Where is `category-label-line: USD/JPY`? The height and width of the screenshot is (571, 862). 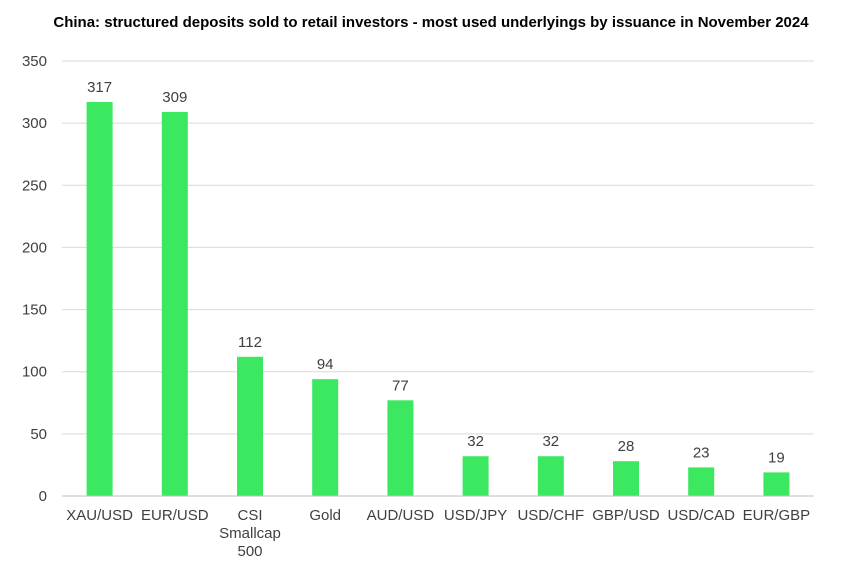 category-label-line: USD/JPY is located at coordinates (475, 515).